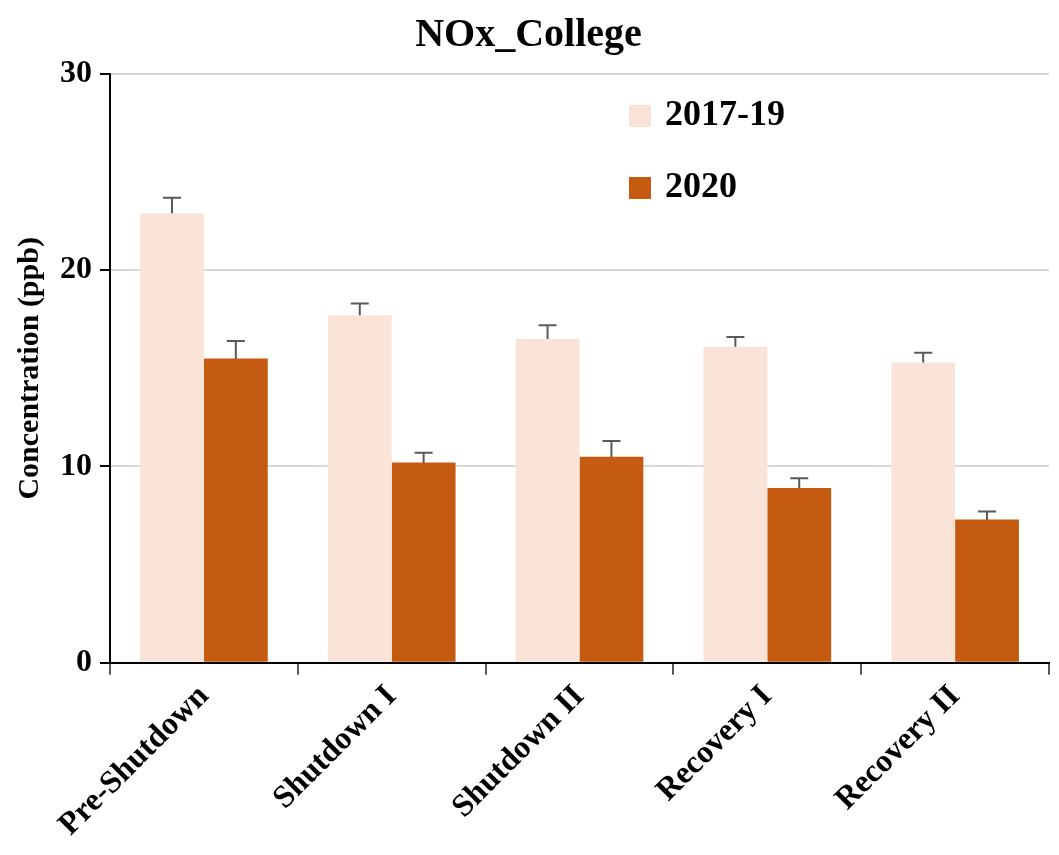  I want to click on y-tick-label: 30, so click(76, 71).